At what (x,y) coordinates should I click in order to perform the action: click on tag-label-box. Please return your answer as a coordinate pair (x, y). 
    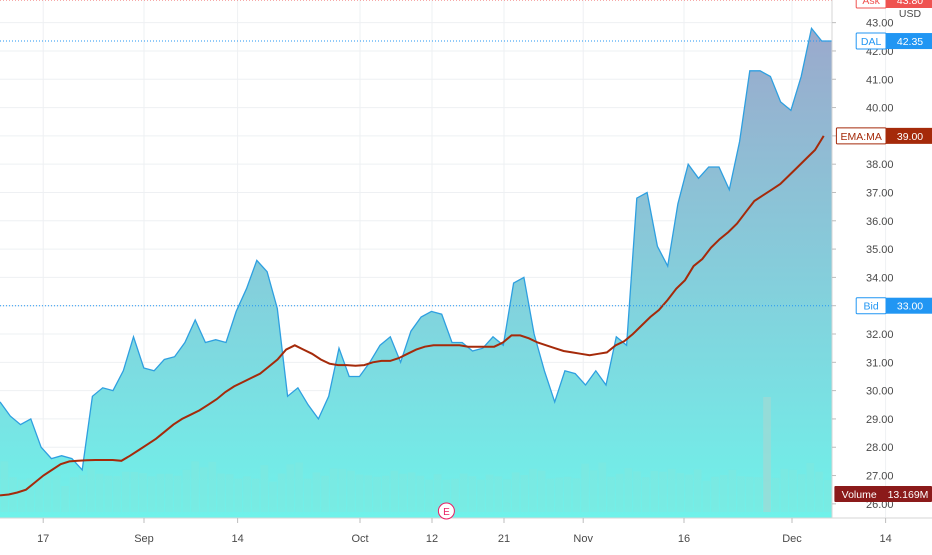
    Looking at the image, I should click on (871, 4).